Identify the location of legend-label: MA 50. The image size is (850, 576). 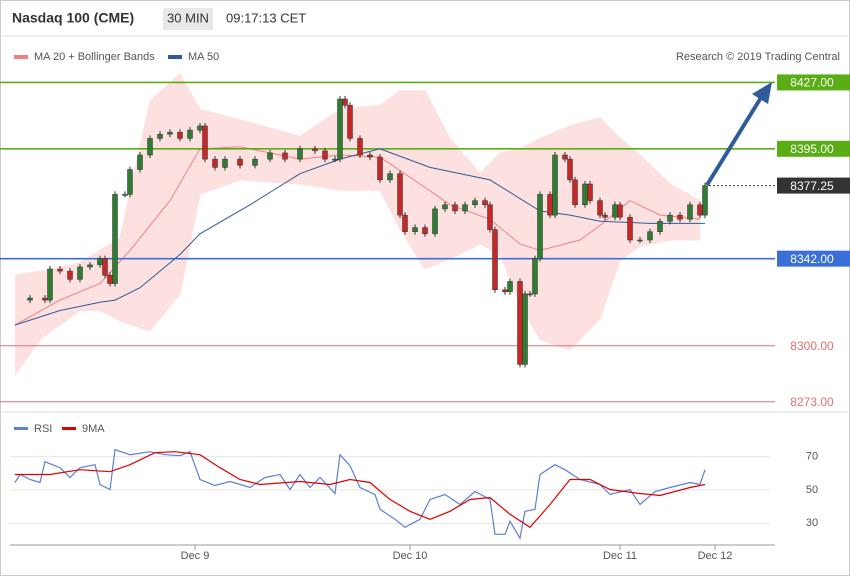
(203, 57).